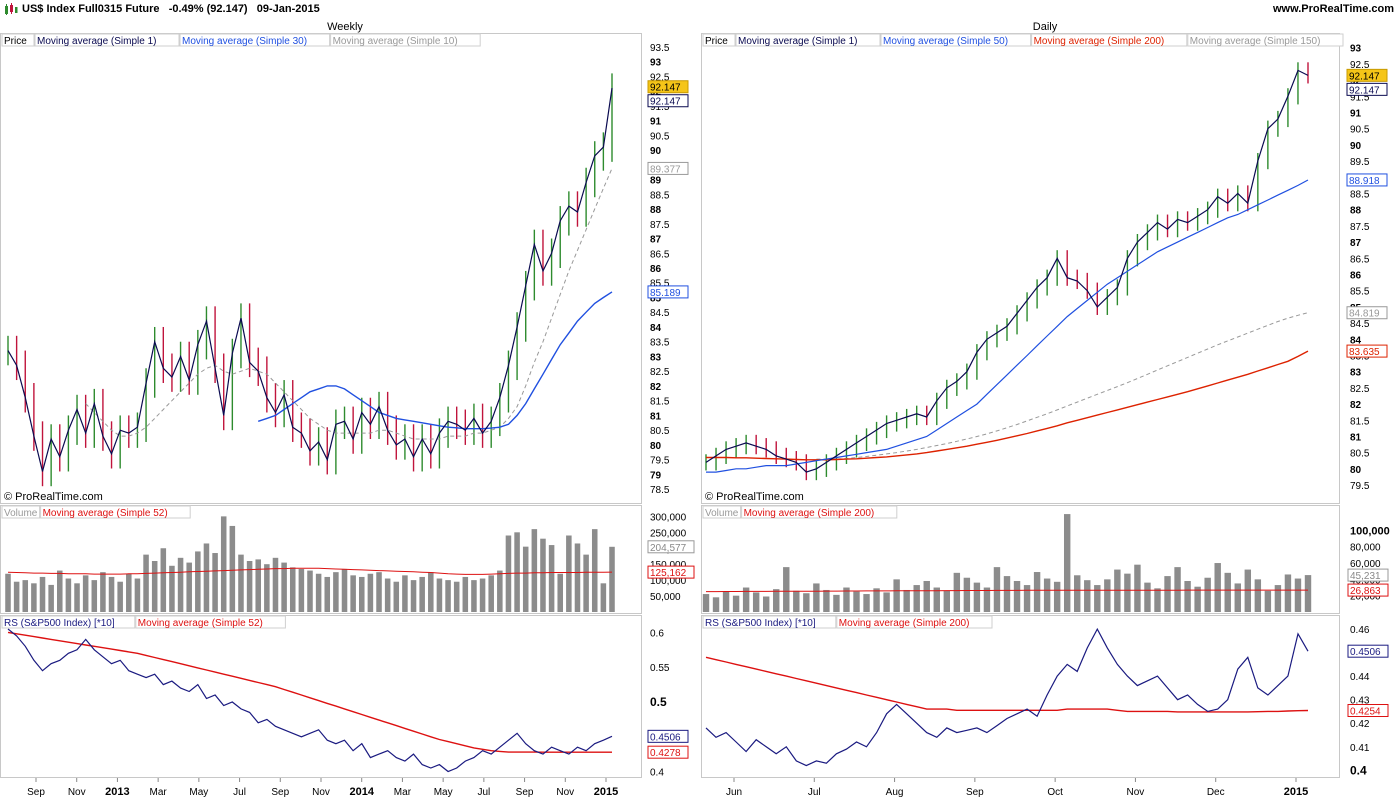 The image size is (1400, 800). Describe the element at coordinates (656, 416) in the screenshot. I see `weekly-y-tick: 81` at that location.